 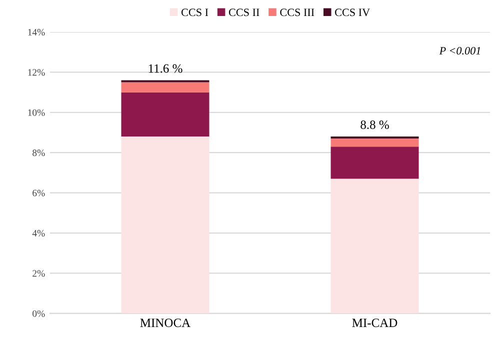 I want to click on y-tick-label: 2%, so click(x=38, y=273).